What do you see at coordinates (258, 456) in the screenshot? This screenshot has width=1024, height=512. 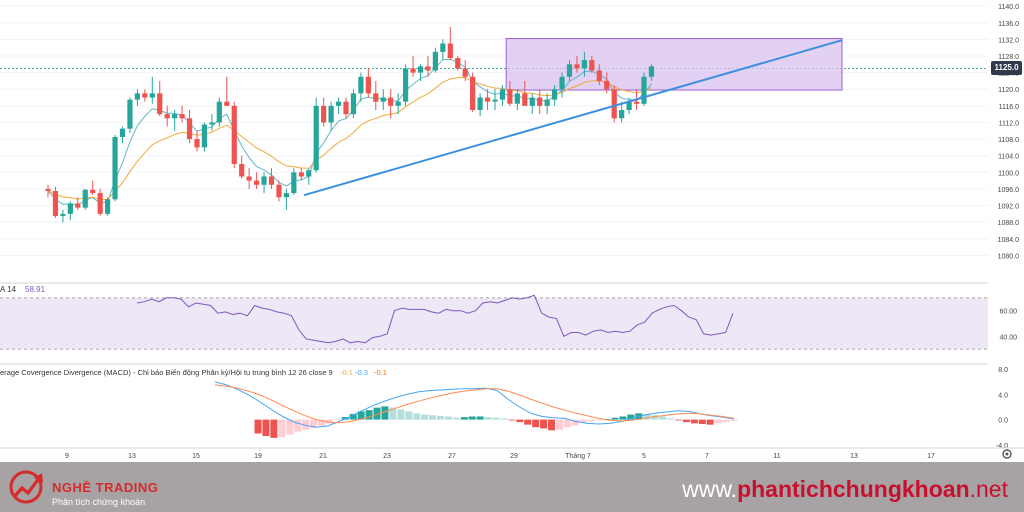 I see `time-tick-label: 19` at bounding box center [258, 456].